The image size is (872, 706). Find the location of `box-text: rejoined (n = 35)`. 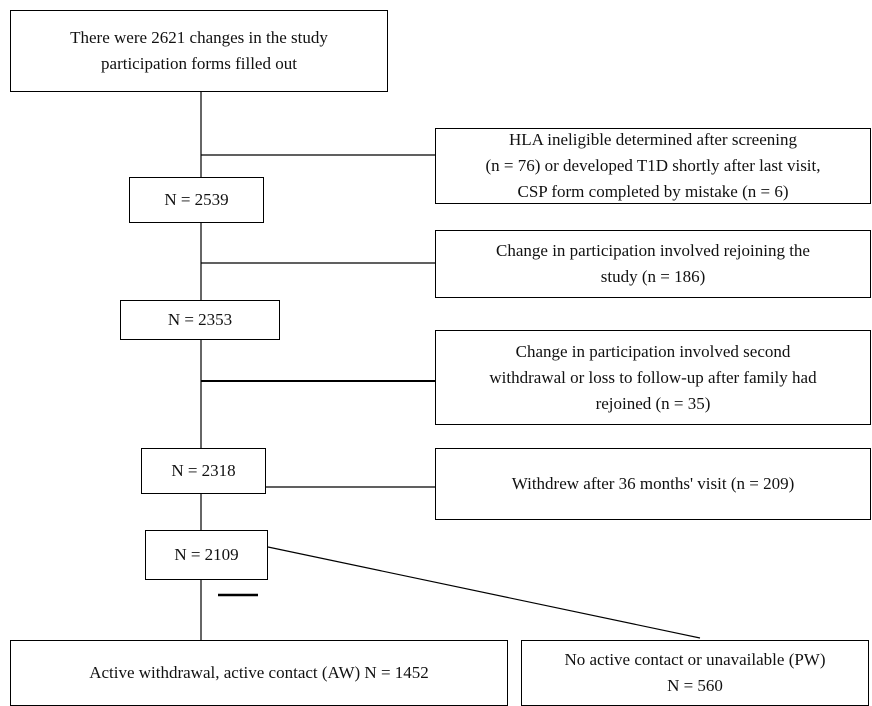

box-text: rejoined (n = 35) is located at coordinates (653, 403).